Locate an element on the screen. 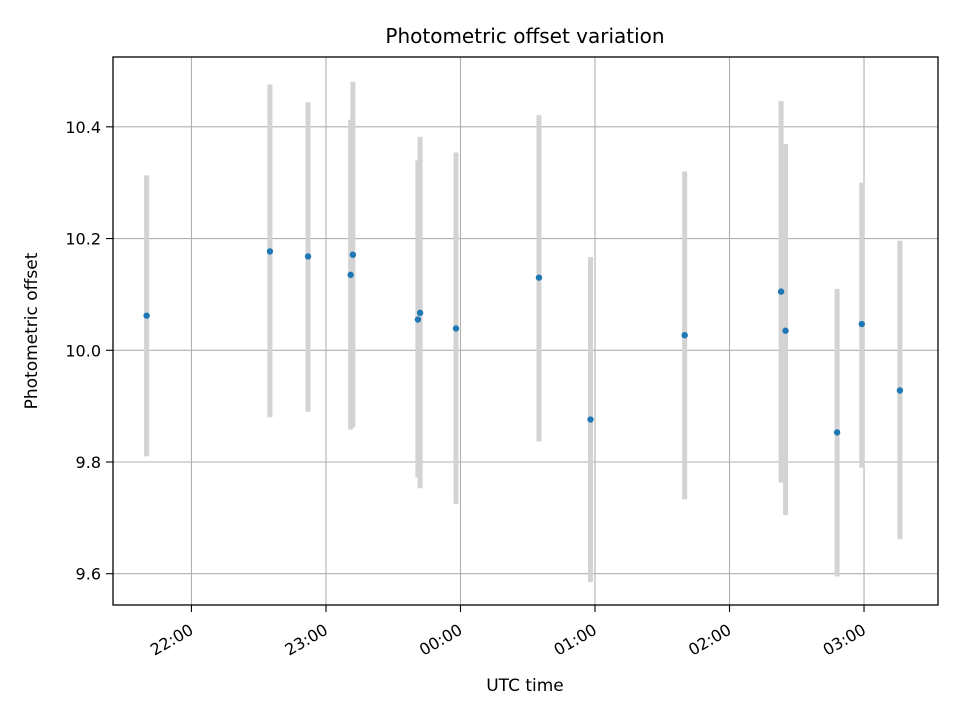 The image size is (960, 720). y-tick-label: 9.6 is located at coordinates (88, 574).